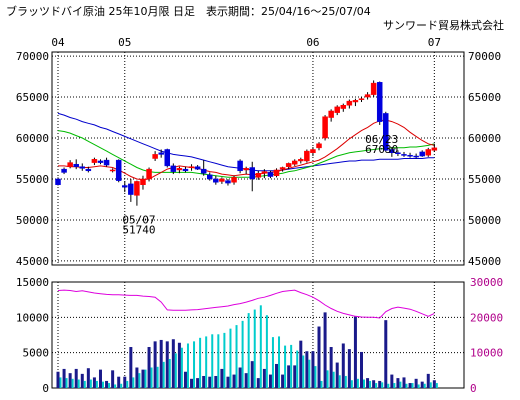 The image size is (520, 400). Describe the element at coordinates (36, 353) in the screenshot. I see `volume-tick-left: 5000` at that location.